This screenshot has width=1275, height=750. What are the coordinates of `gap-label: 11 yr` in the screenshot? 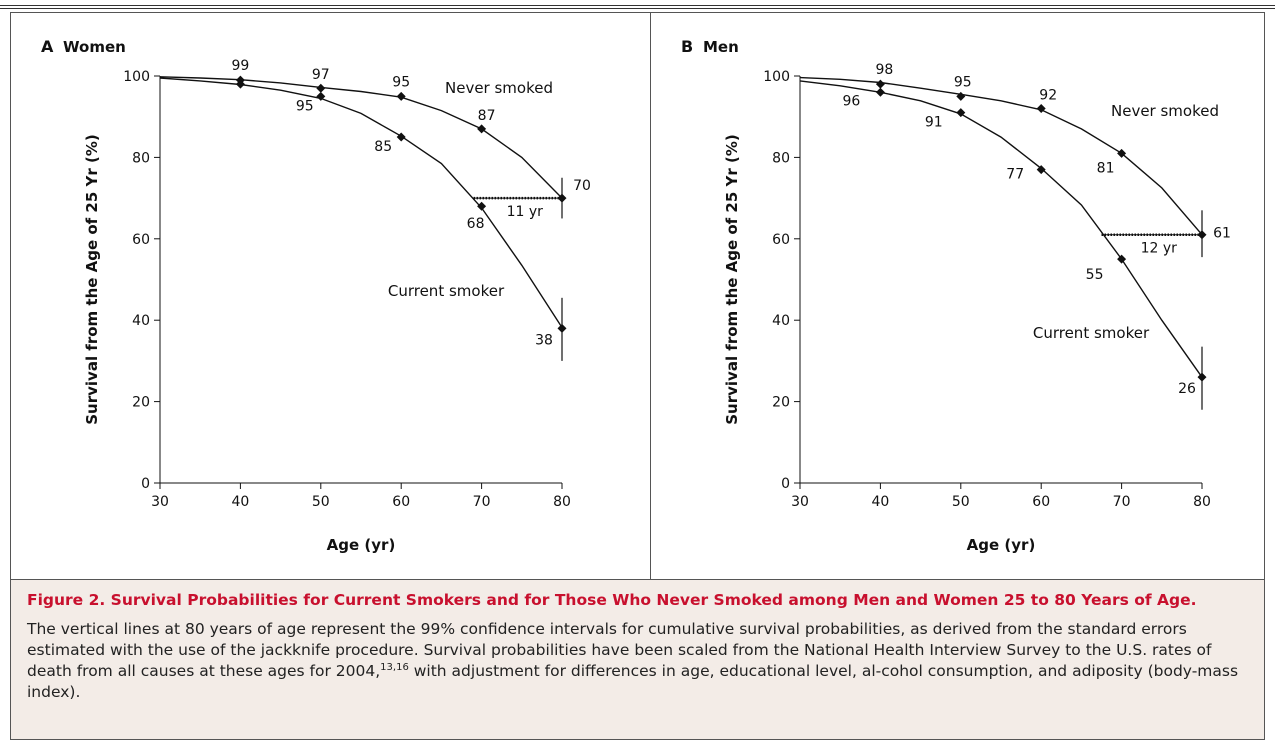 It's located at (525, 212).